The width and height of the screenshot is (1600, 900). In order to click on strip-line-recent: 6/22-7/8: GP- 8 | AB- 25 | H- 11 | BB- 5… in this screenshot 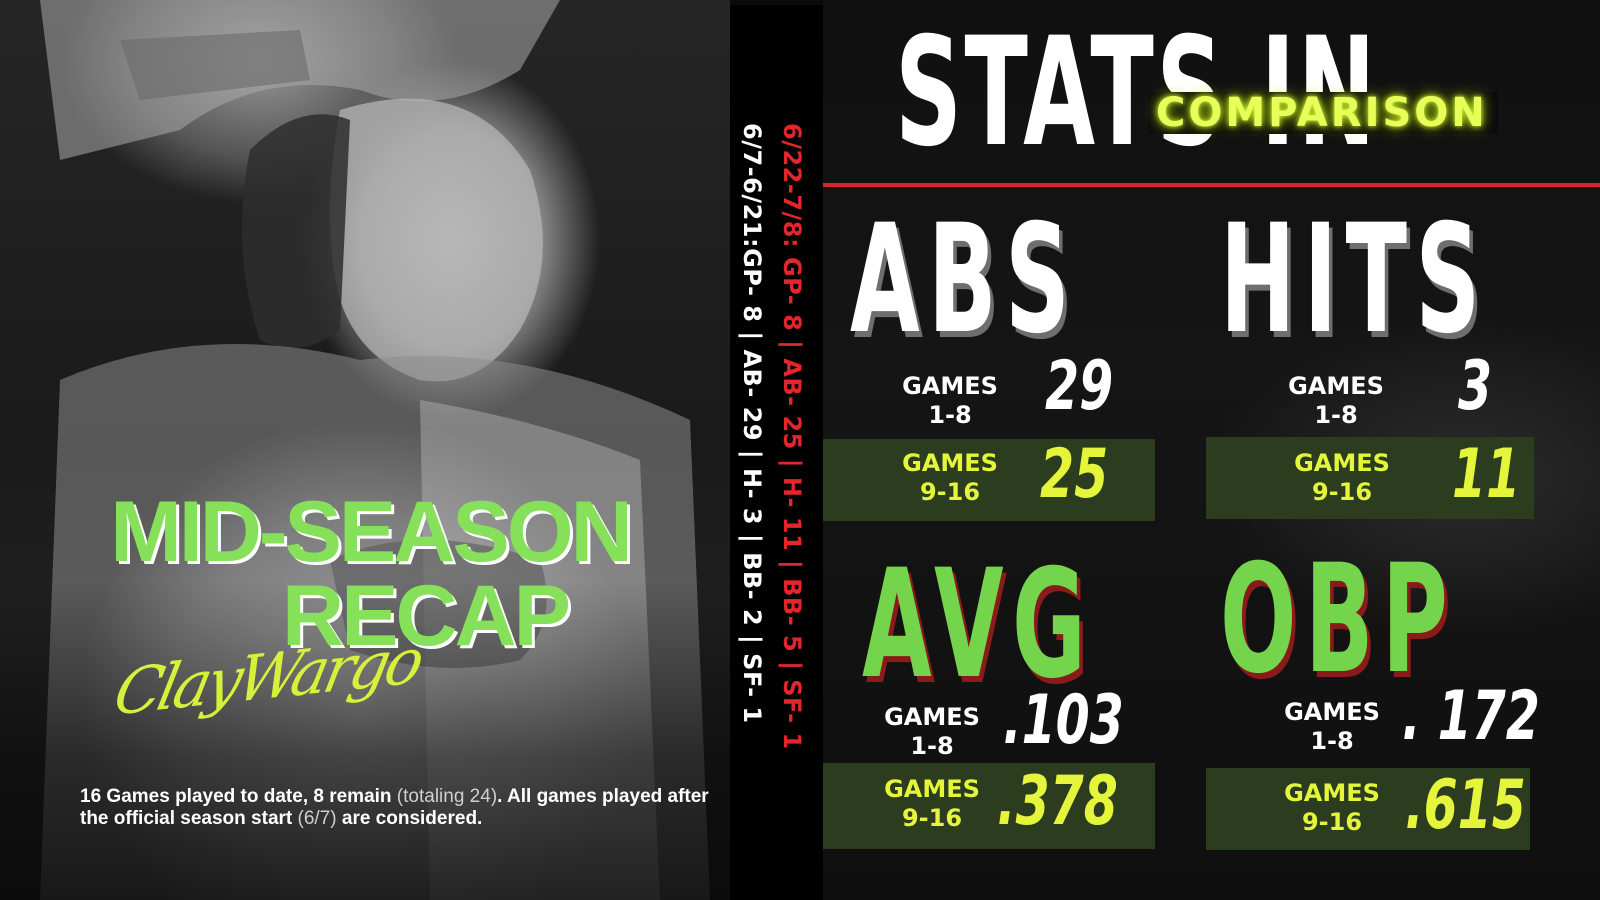, I will do `click(792, 436)`.